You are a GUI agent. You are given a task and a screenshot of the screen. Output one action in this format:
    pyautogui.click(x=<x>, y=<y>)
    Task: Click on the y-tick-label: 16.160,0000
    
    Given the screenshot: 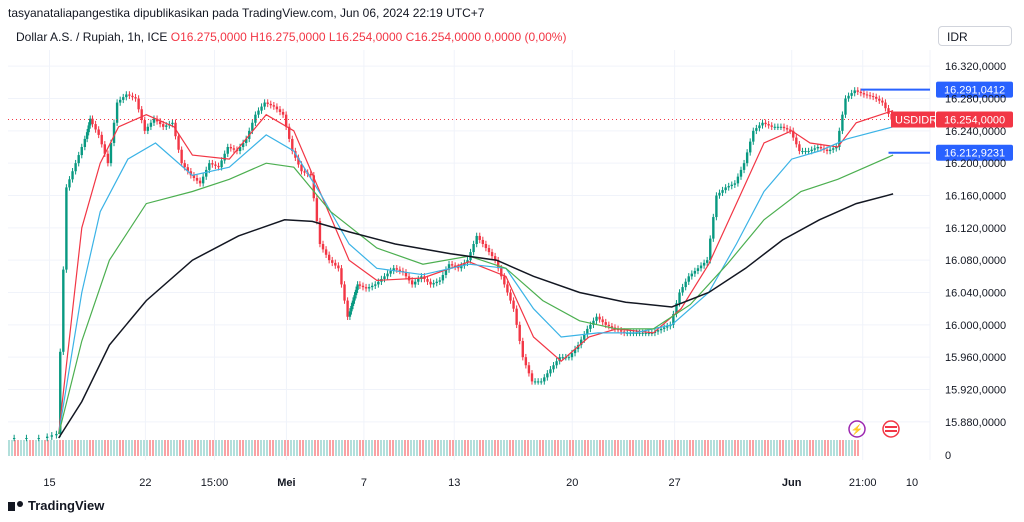 What is the action you would take?
    pyautogui.click(x=975, y=197)
    